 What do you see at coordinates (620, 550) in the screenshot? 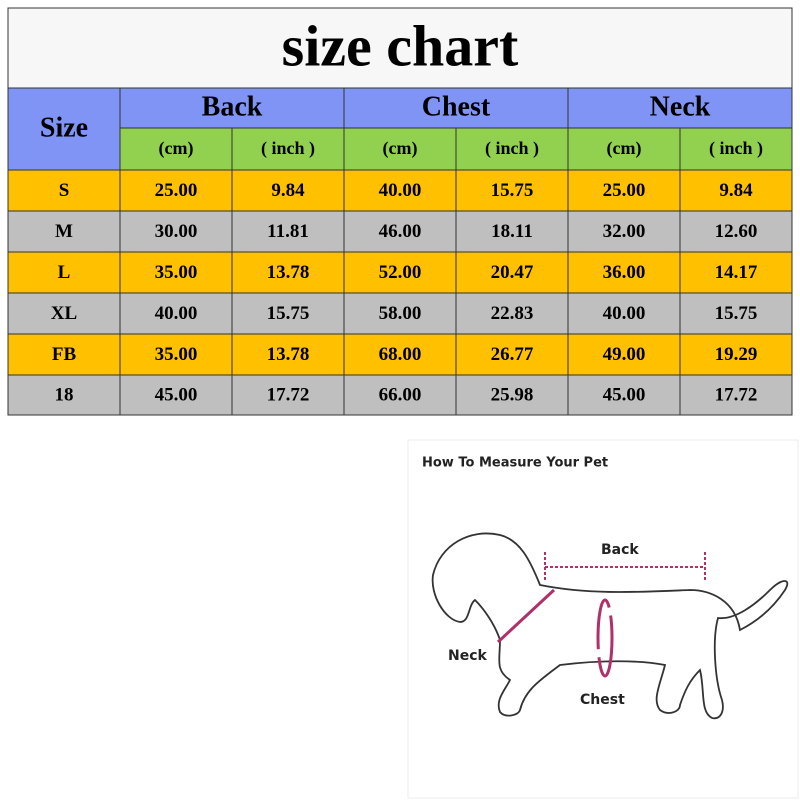
I see `back-label: Back` at bounding box center [620, 550].